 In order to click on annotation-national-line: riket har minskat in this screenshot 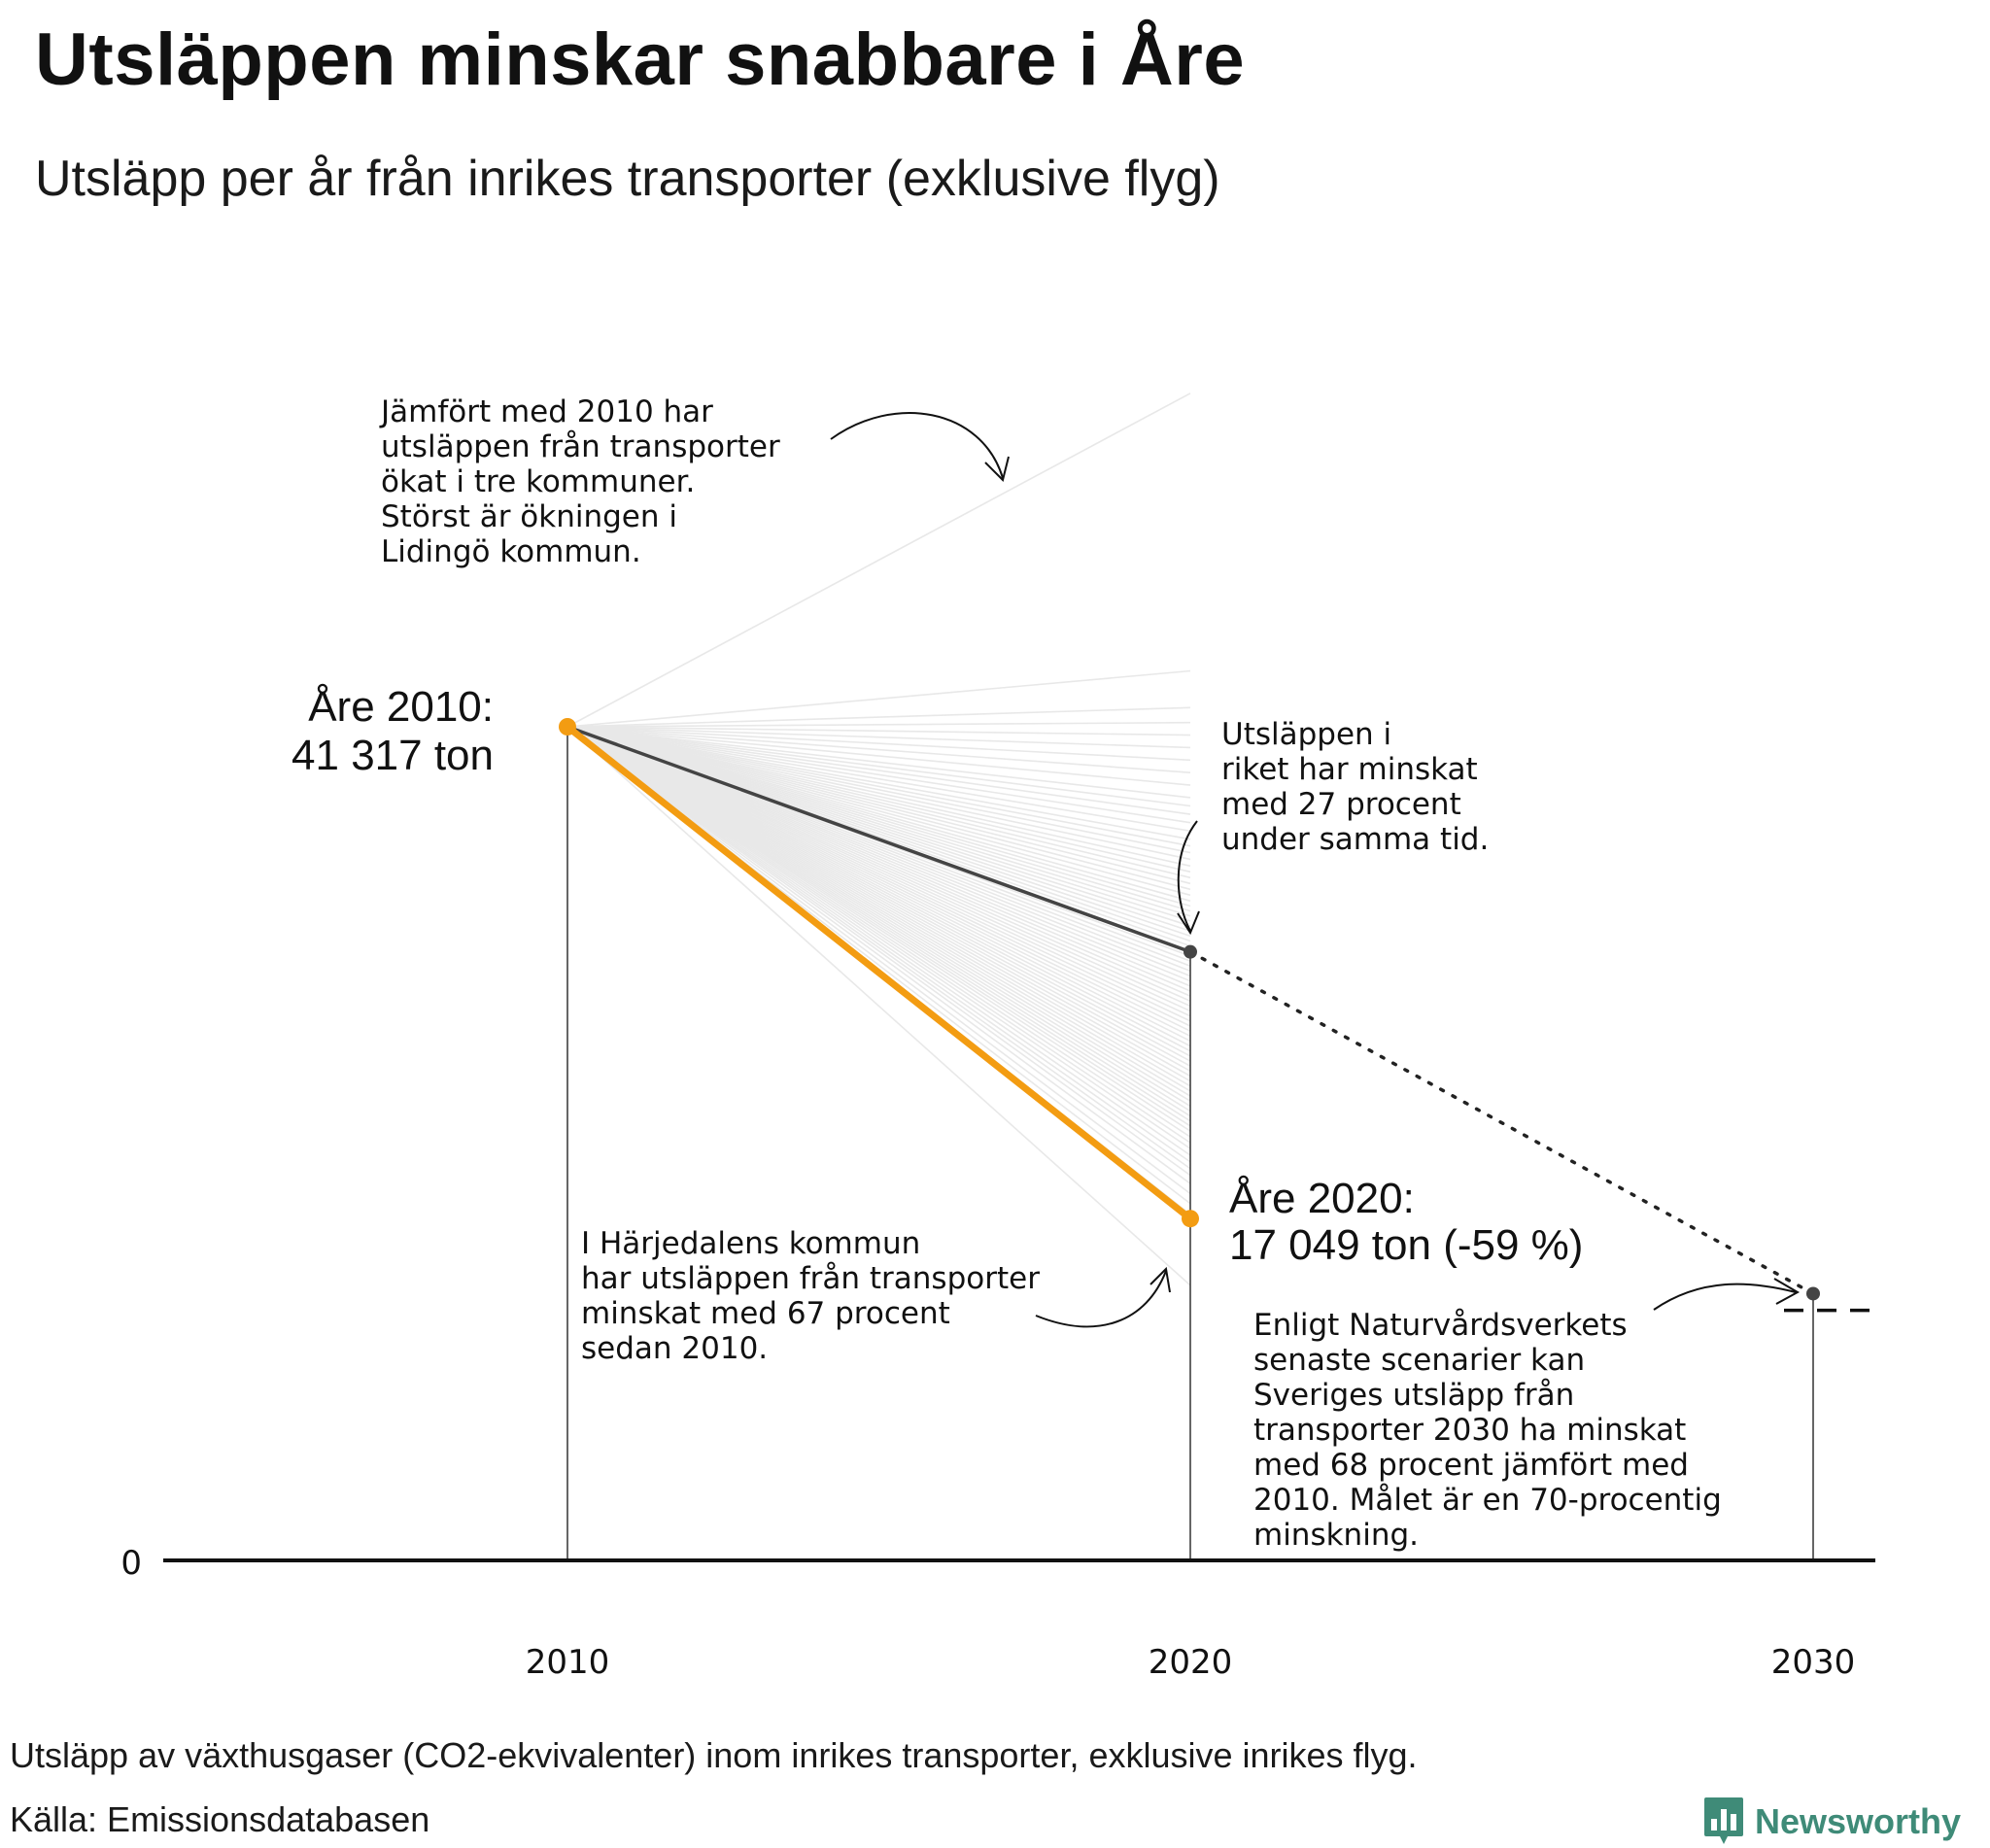, I will do `click(1350, 769)`.